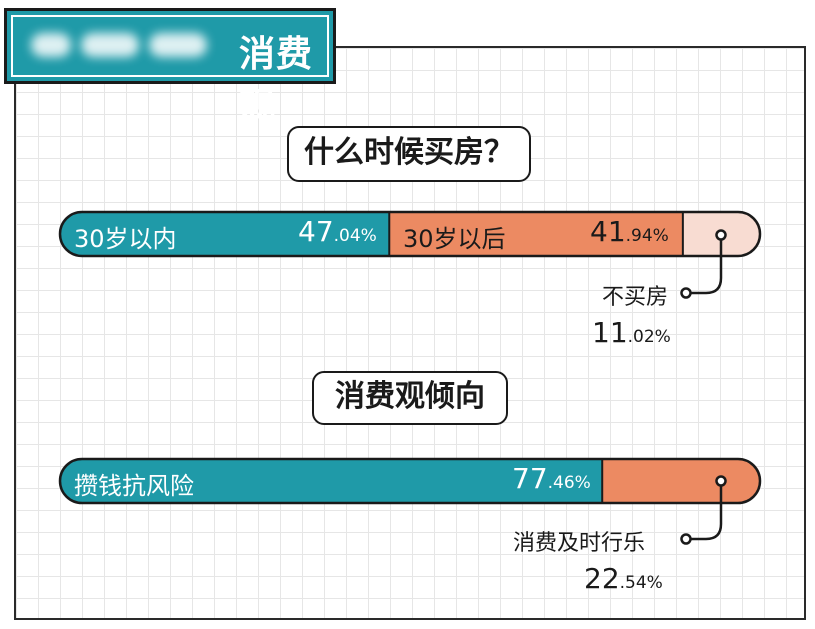  What do you see at coordinates (170, 67) in the screenshot?
I see `header-tab: 消费观` at bounding box center [170, 67].